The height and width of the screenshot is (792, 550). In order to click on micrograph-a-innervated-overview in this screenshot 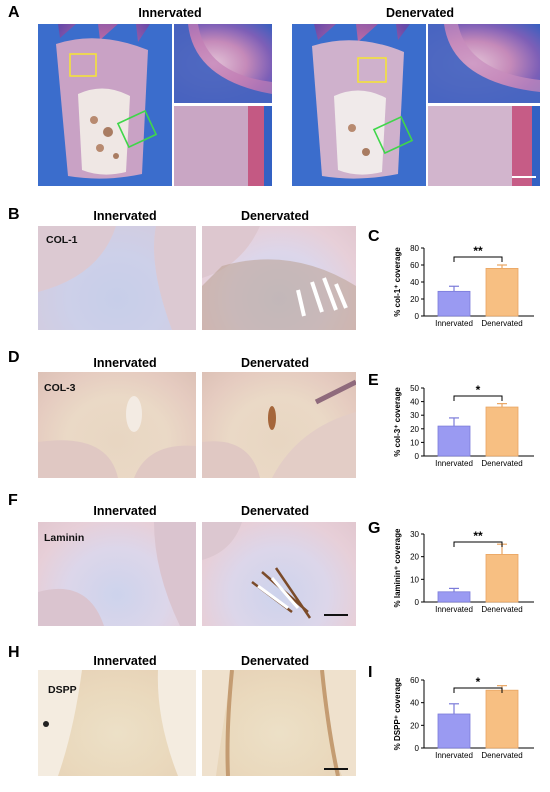, I will do `click(105, 105)`.